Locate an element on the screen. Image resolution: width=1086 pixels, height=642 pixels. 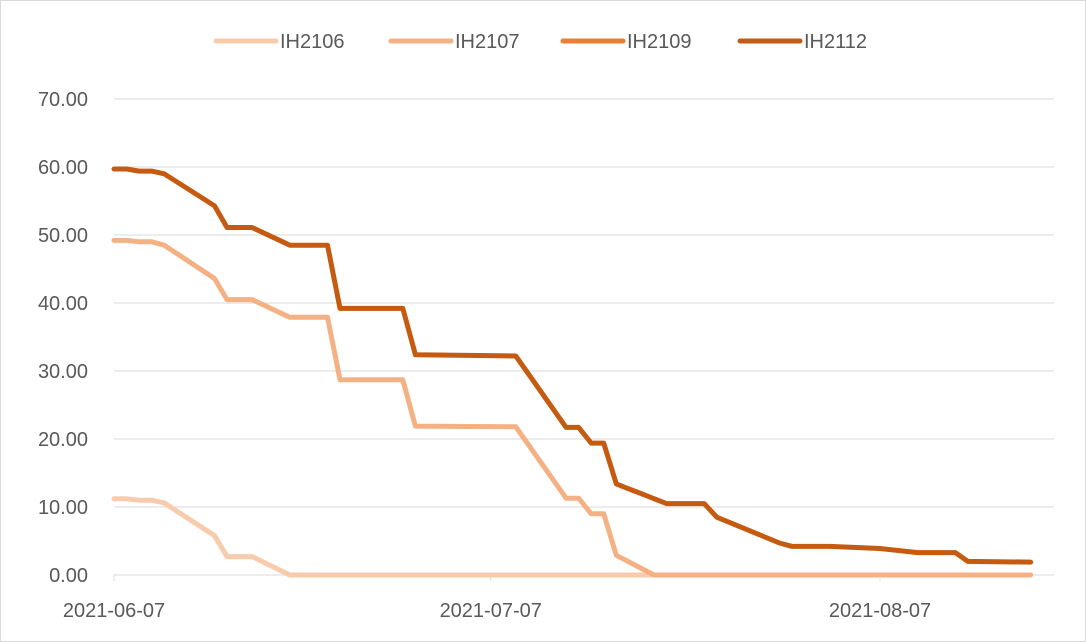
legend-label-ih2107: IH2107 is located at coordinates (487, 42).